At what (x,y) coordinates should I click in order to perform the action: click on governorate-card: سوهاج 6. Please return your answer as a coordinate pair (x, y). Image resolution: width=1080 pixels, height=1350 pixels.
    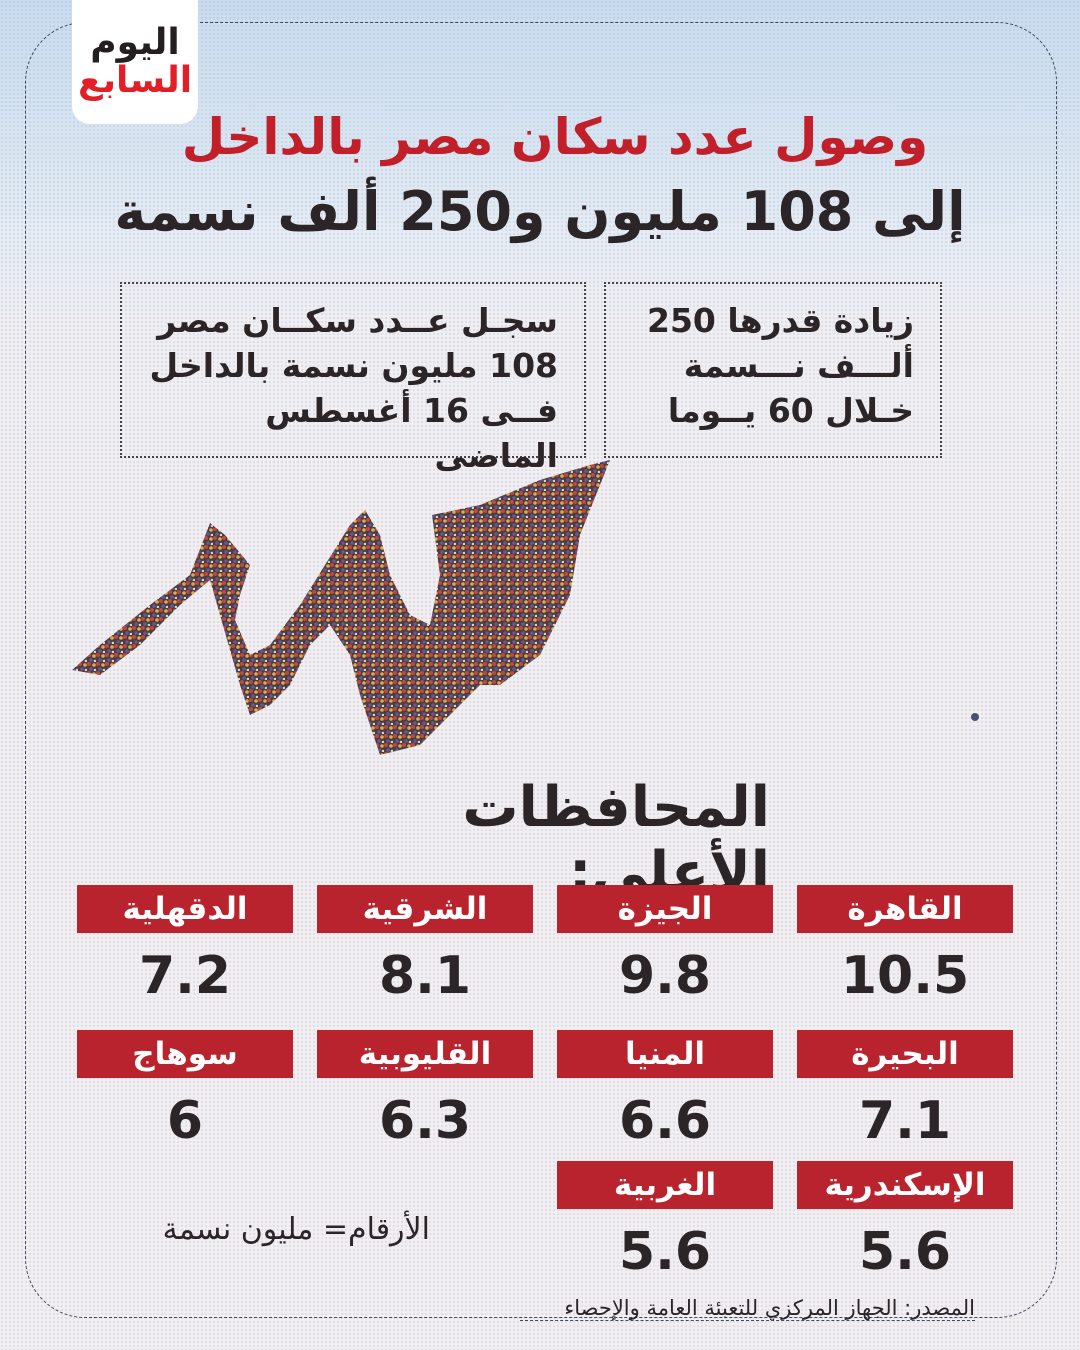
    Looking at the image, I should click on (185, 1093).